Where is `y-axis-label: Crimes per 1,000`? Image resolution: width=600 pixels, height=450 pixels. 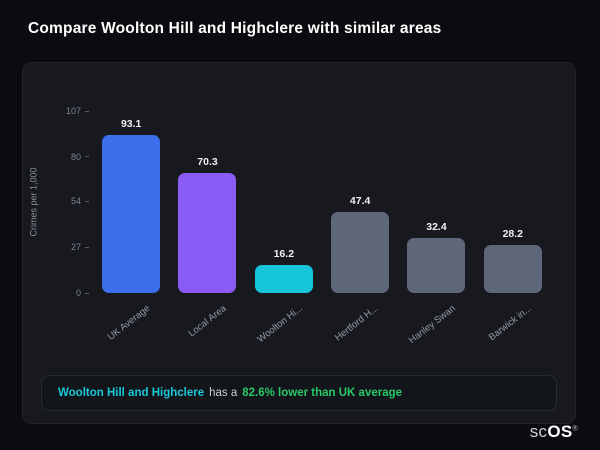
y-axis-label: Crimes per 1,000 is located at coordinates (34, 202).